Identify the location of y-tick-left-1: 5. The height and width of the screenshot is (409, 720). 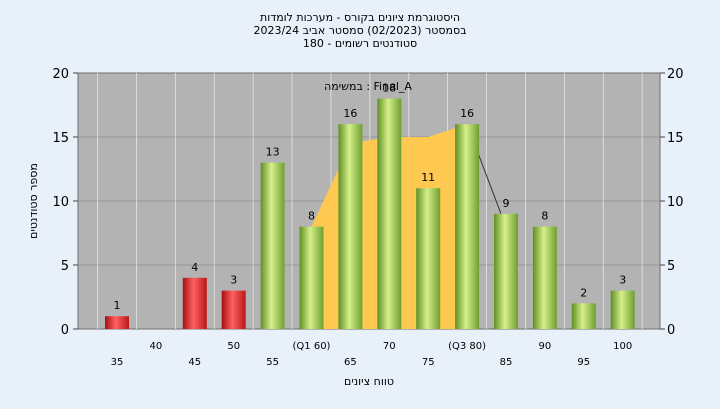
(65, 266).